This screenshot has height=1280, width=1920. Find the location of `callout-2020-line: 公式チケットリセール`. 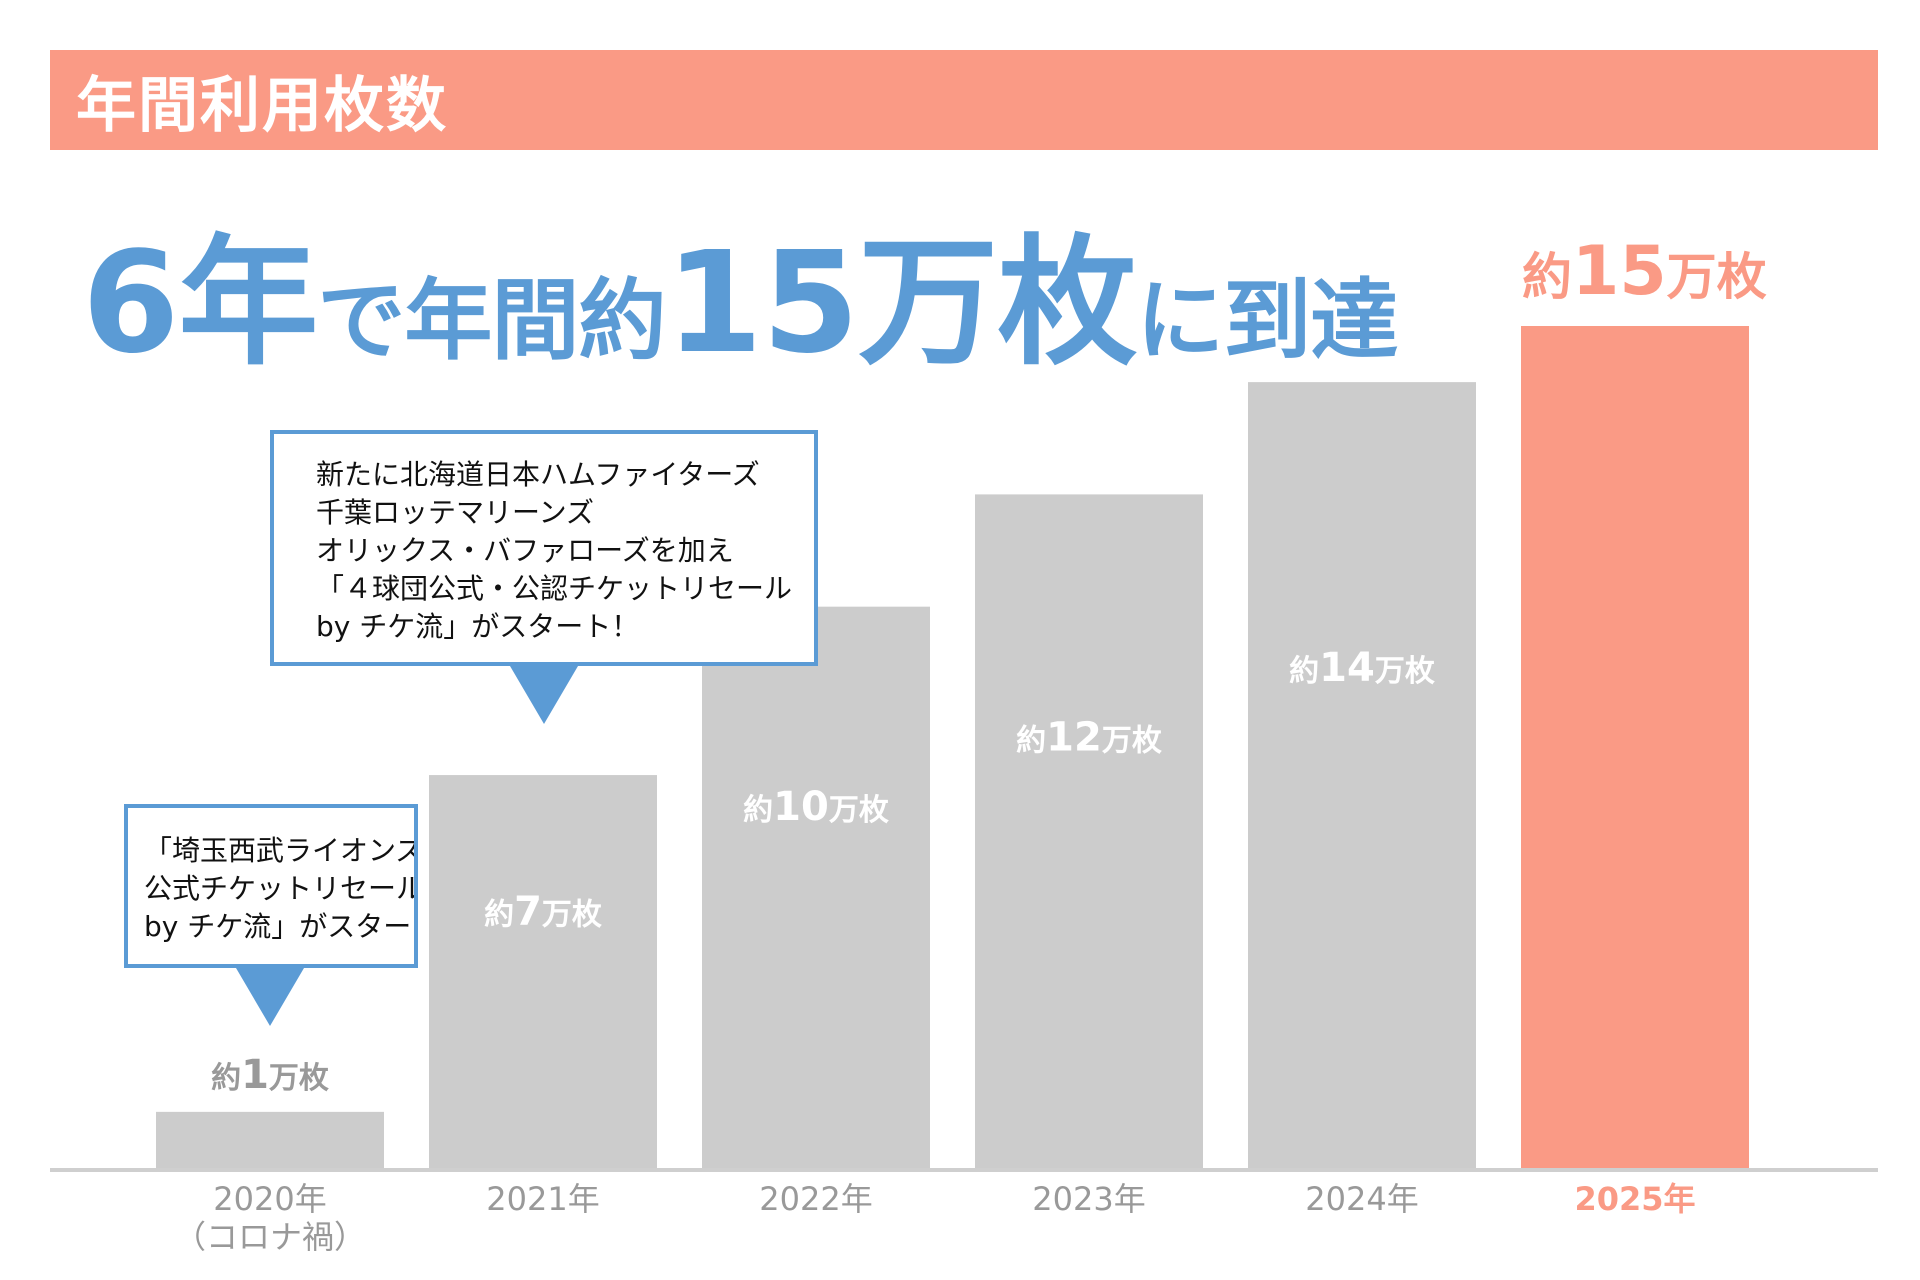

callout-2020-line: 公式チケットリセール is located at coordinates (281, 888).